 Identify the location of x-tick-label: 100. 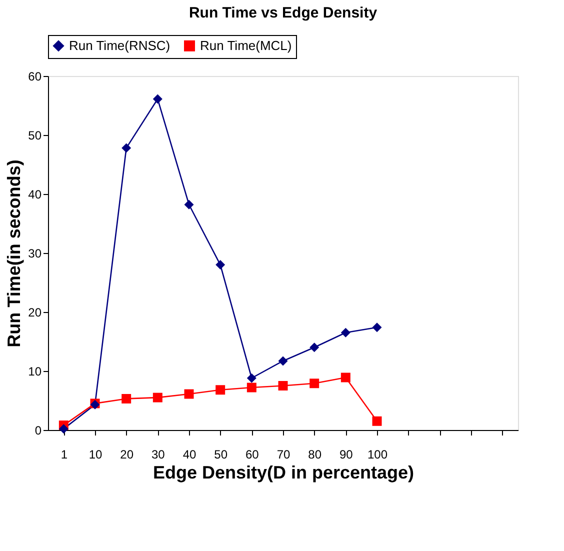
(377, 455).